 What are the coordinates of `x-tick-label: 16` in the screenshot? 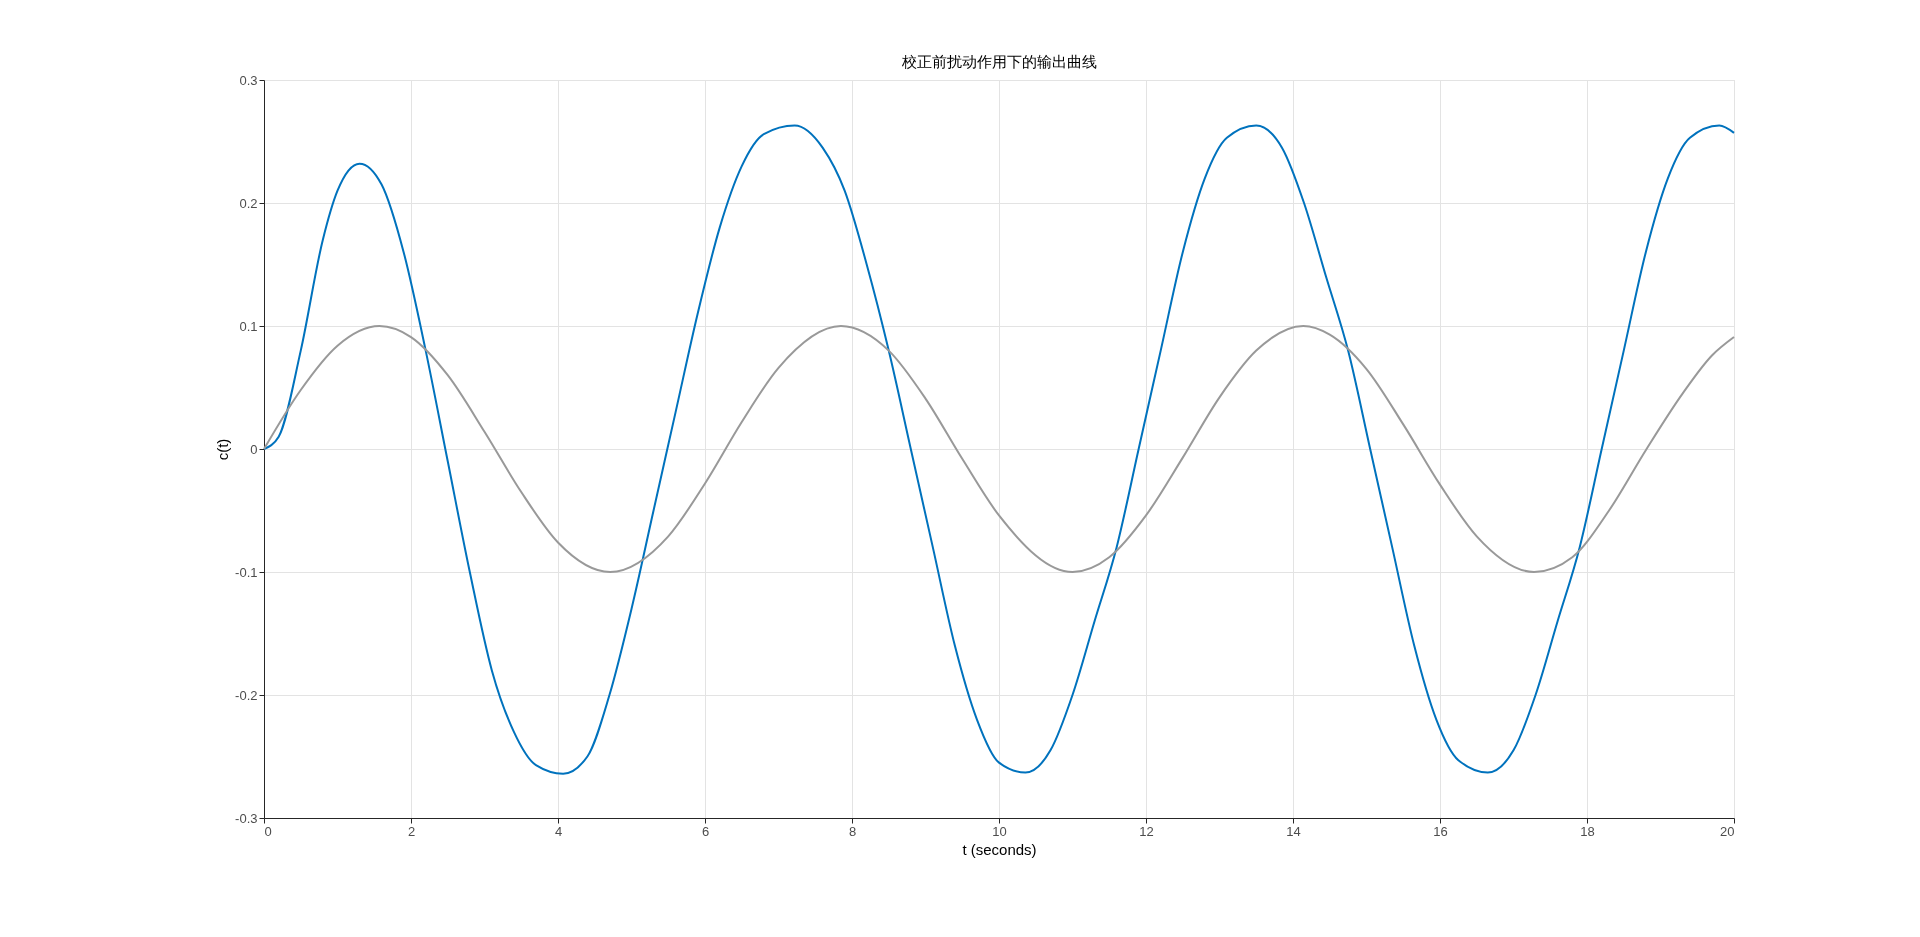 It's located at (1440, 831).